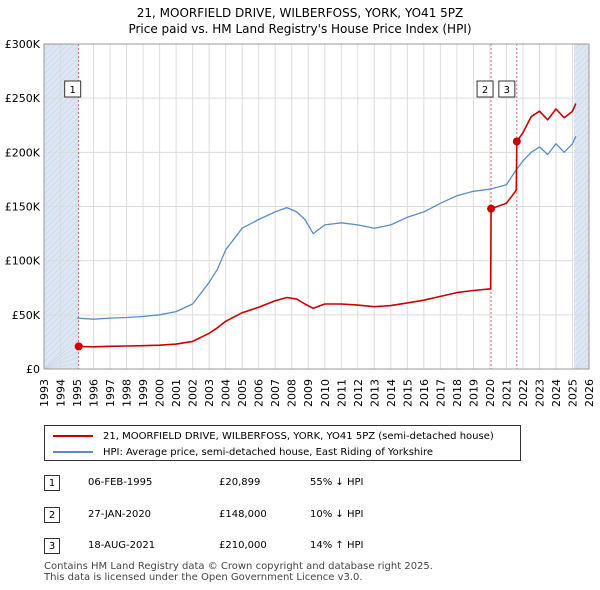 This screenshot has height=590, width=600. I want to click on x-tick-label: 2018, so click(457, 393).